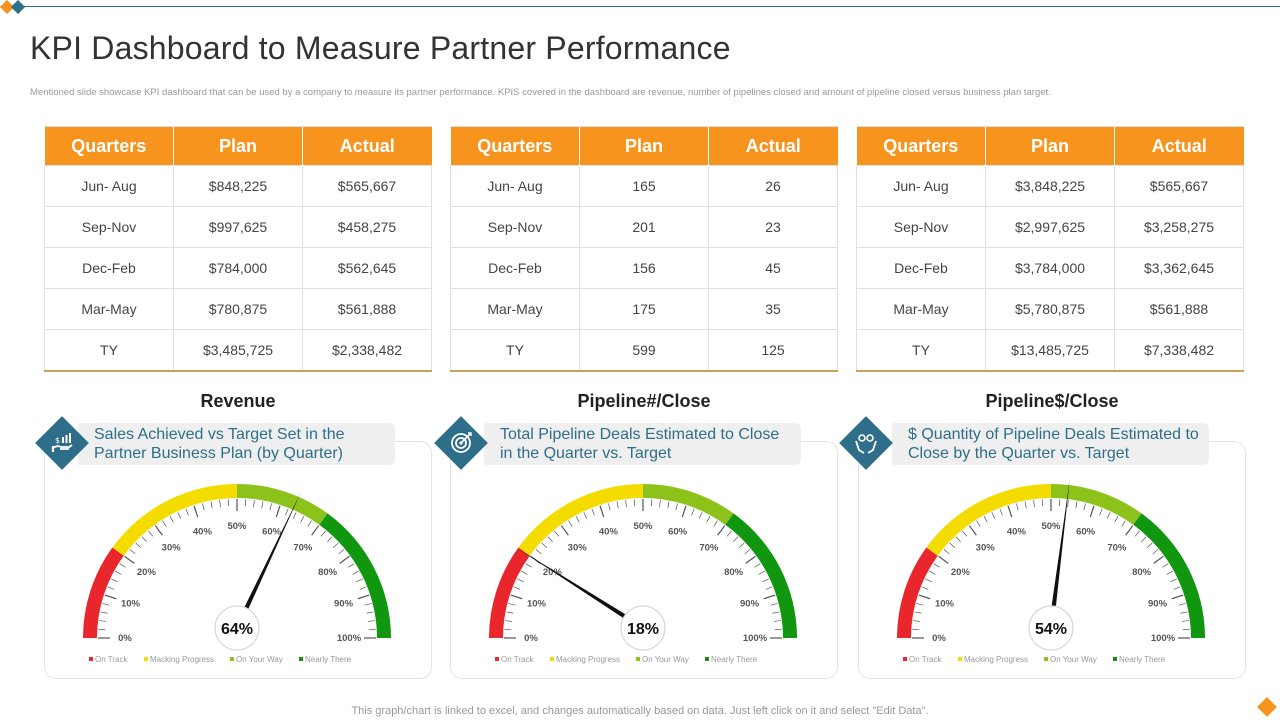 The image size is (1280, 720). Describe the element at coordinates (866, 444) in the screenshot. I see `handshake-icon` at that location.